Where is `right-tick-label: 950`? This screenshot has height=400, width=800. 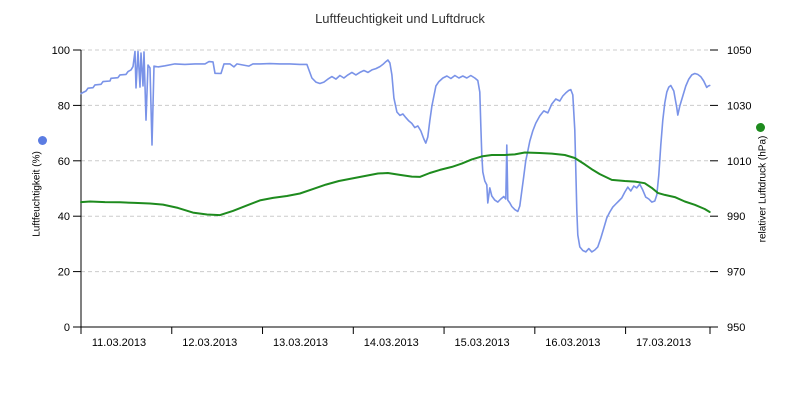
right-tick-label: 950 is located at coordinates (736, 328).